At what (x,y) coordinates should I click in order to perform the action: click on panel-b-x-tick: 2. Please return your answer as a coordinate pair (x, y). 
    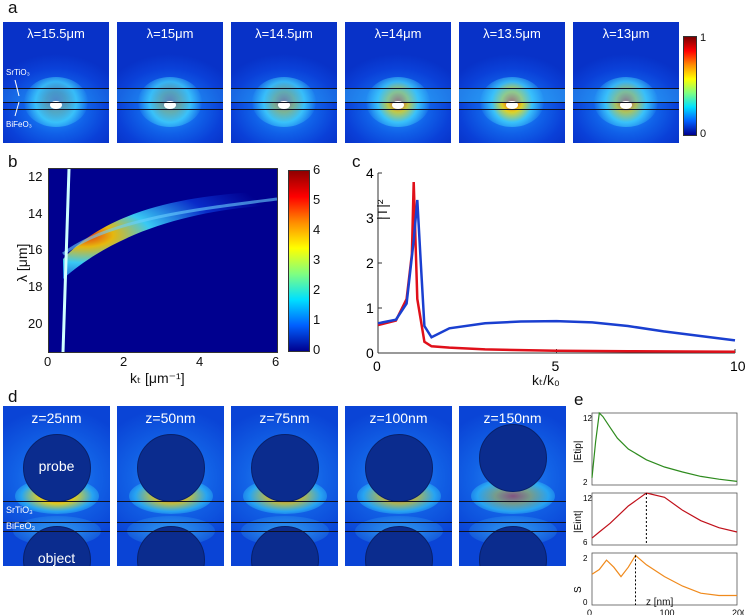
    Looking at the image, I should click on (124, 361).